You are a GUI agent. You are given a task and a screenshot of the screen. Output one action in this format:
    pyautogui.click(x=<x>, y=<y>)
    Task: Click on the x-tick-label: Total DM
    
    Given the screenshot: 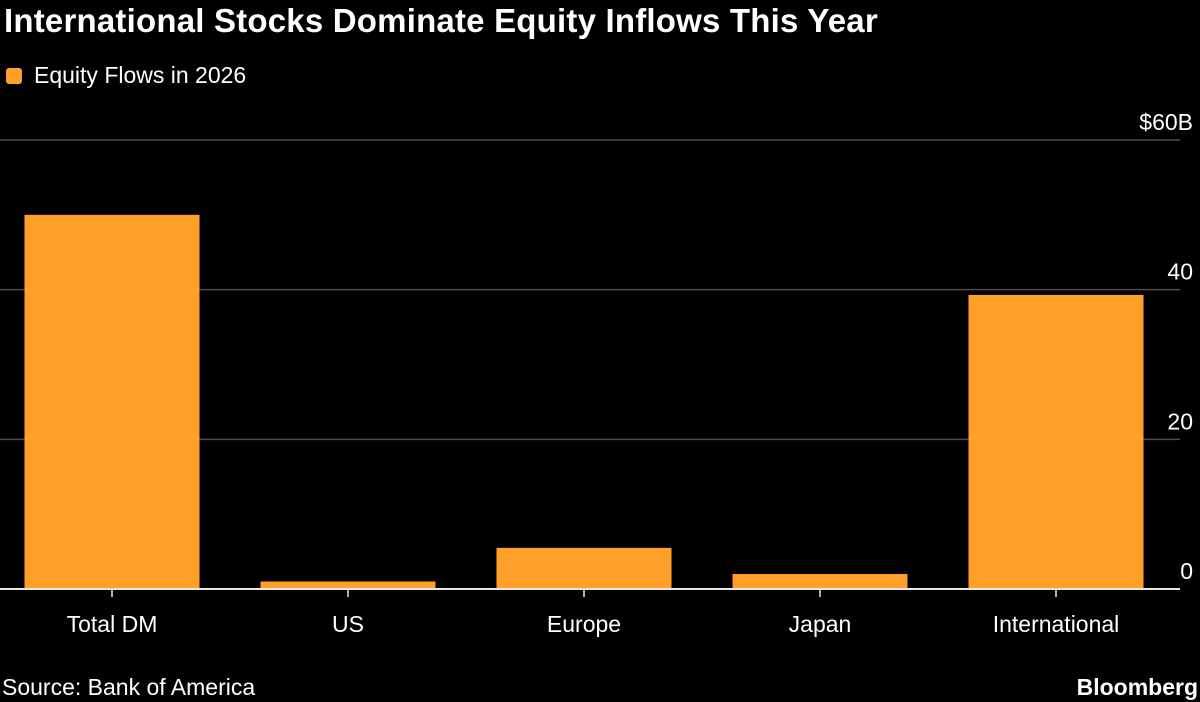 What is the action you would take?
    pyautogui.click(x=112, y=624)
    